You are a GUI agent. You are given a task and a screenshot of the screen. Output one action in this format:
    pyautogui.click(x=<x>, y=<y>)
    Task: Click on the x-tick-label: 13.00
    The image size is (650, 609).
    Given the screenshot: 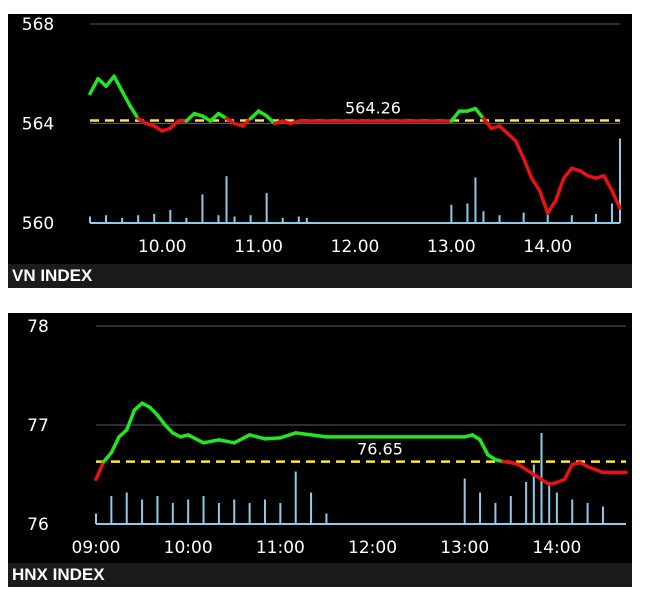 What is the action you would take?
    pyautogui.click(x=451, y=247)
    